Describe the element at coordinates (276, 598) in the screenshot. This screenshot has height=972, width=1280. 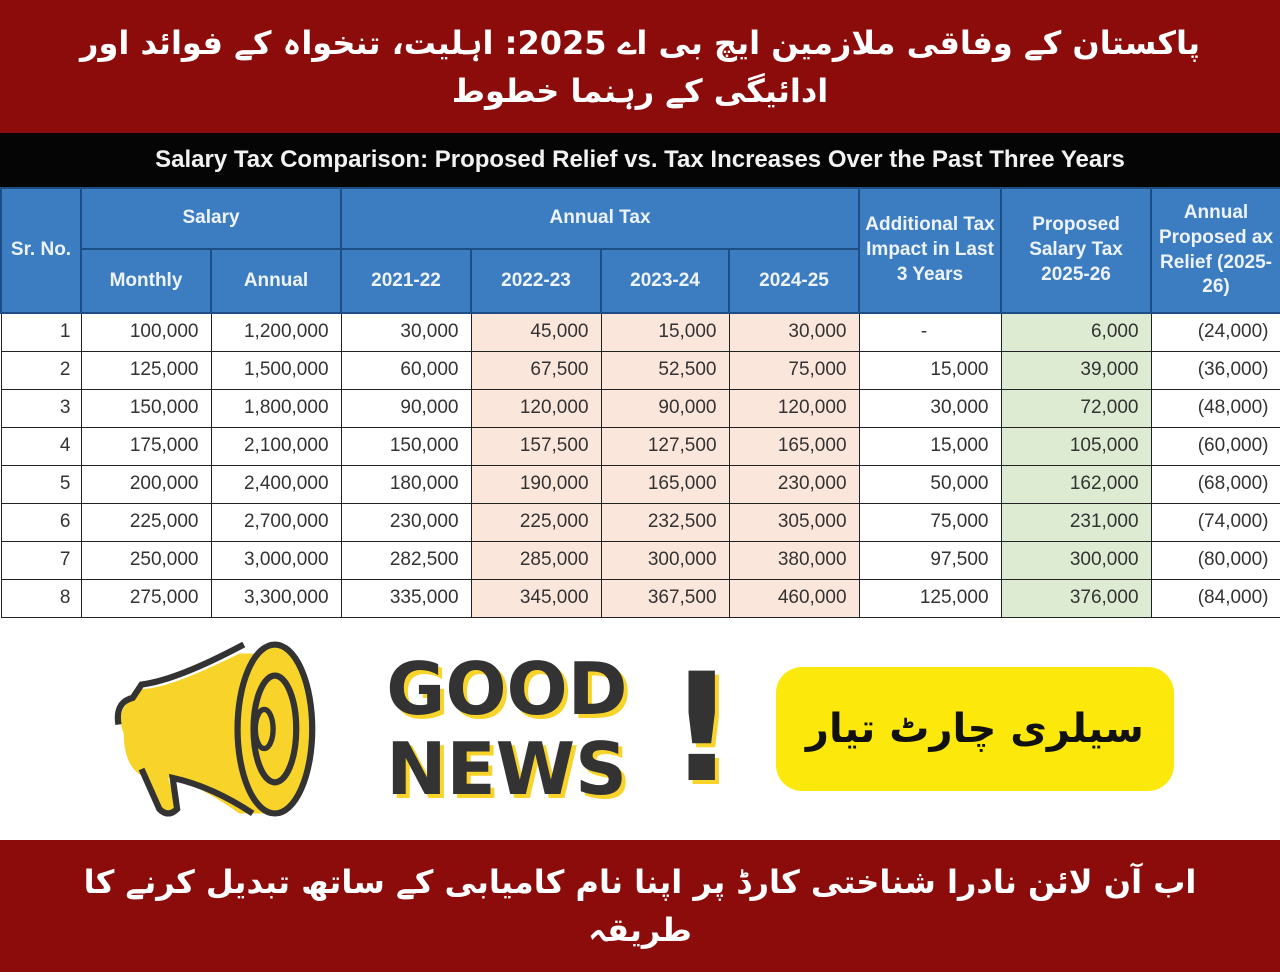
I see `table-cell: 3,300,000` at that location.